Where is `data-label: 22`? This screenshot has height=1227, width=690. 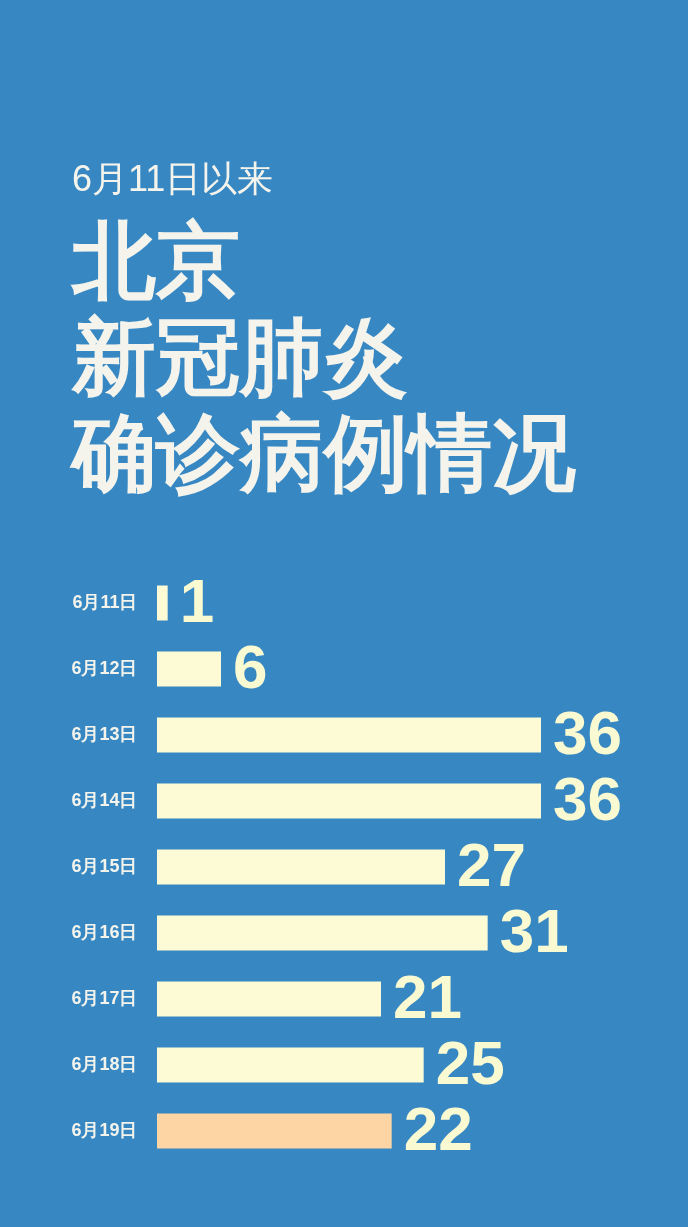 data-label: 22 is located at coordinates (438, 1128).